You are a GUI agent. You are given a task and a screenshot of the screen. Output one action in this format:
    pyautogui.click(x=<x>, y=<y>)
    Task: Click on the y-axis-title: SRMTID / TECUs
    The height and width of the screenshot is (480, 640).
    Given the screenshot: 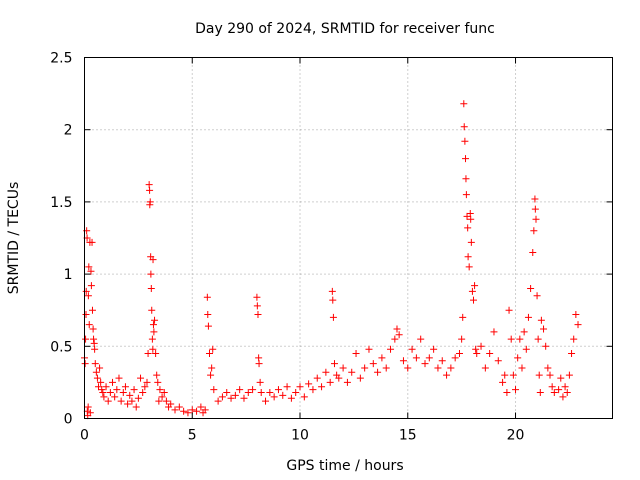 What is the action you would take?
    pyautogui.click(x=14, y=238)
    